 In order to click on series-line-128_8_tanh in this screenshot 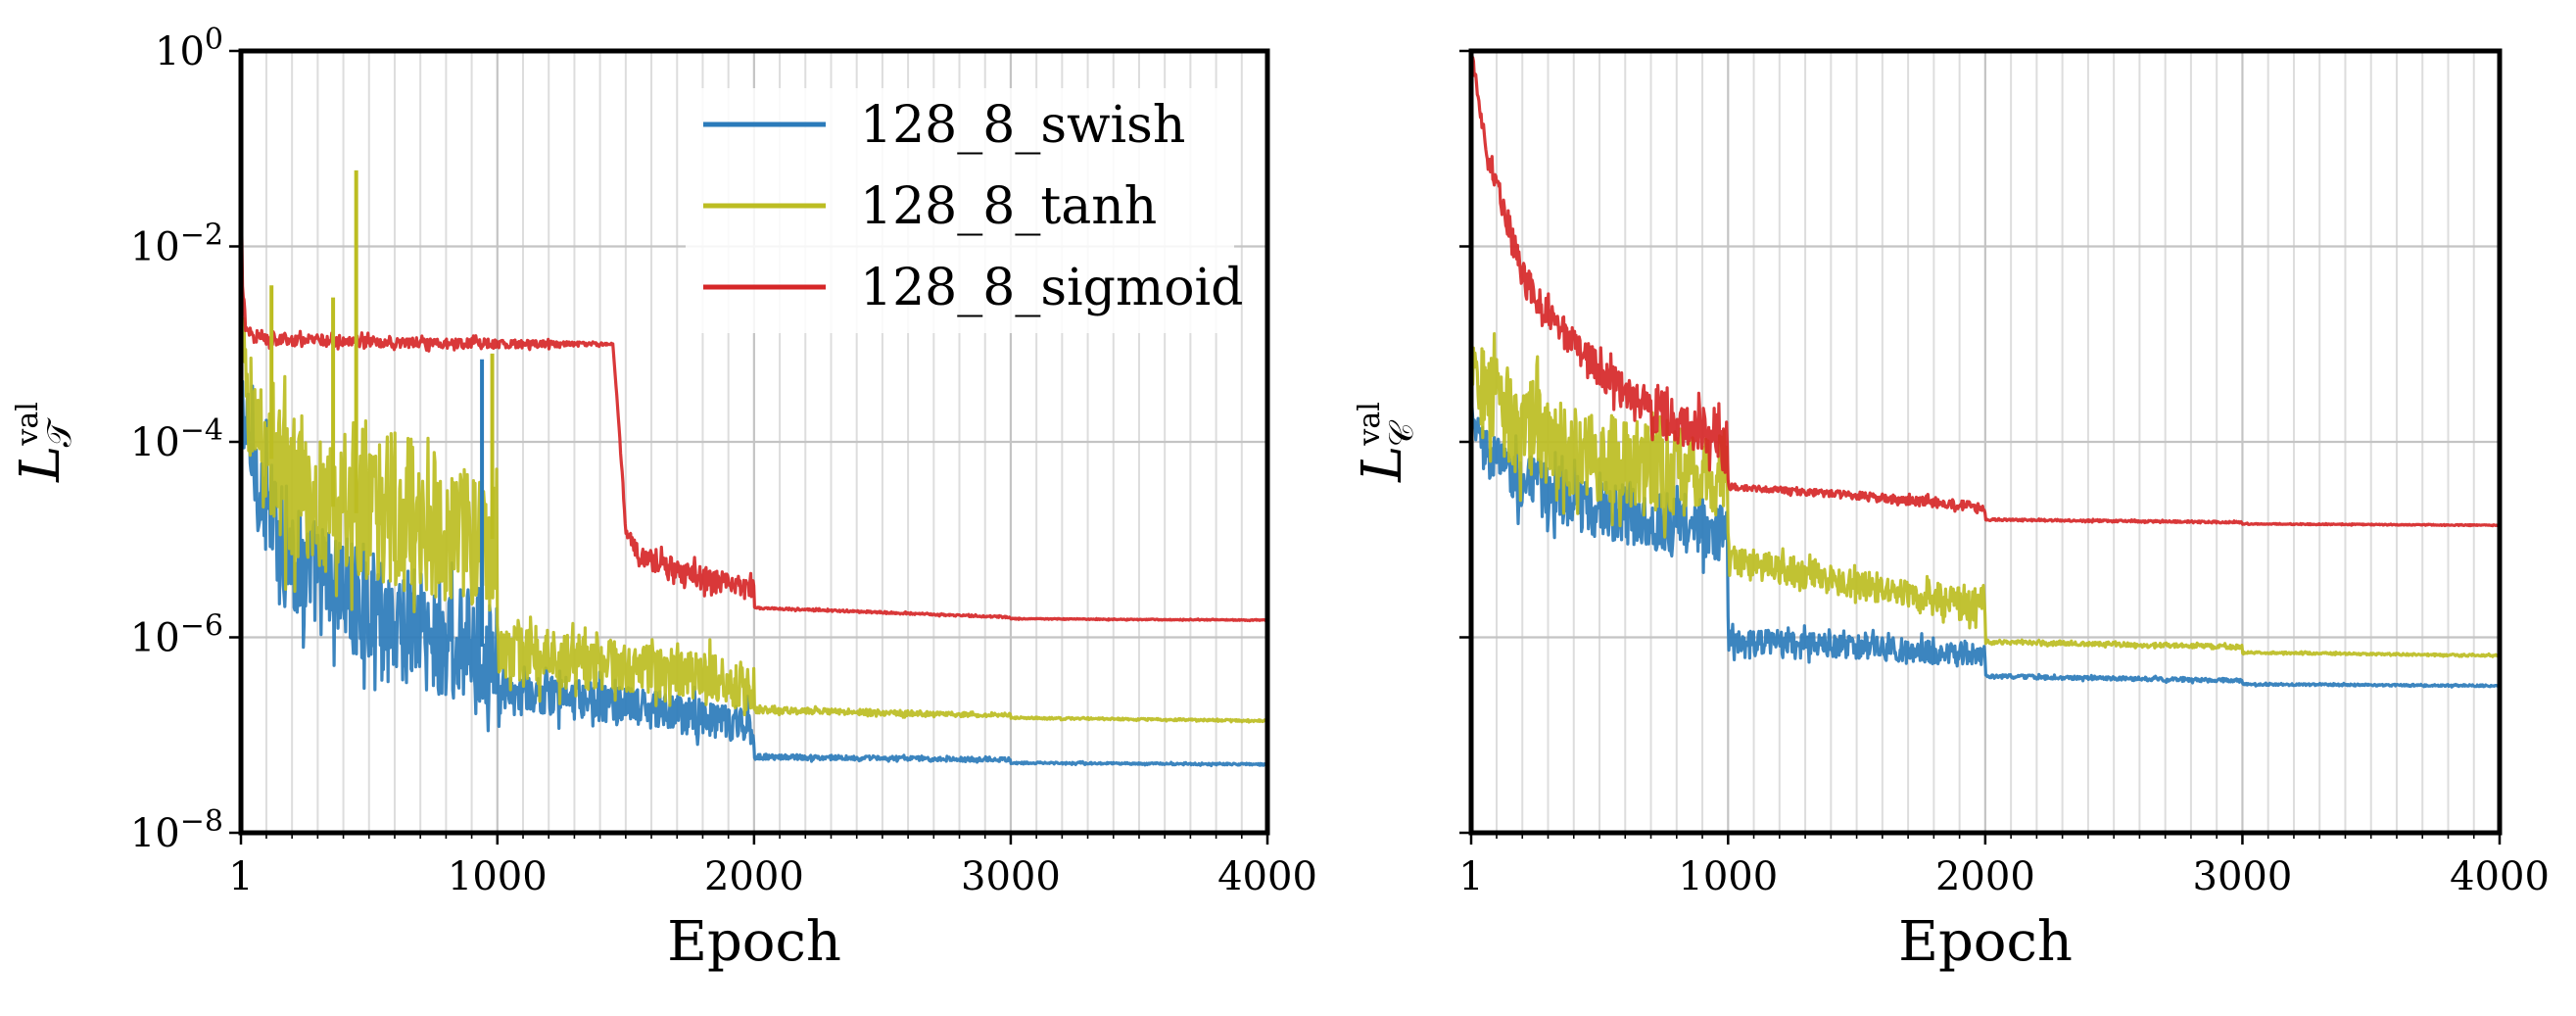, I will do `click(1985, 495)`.